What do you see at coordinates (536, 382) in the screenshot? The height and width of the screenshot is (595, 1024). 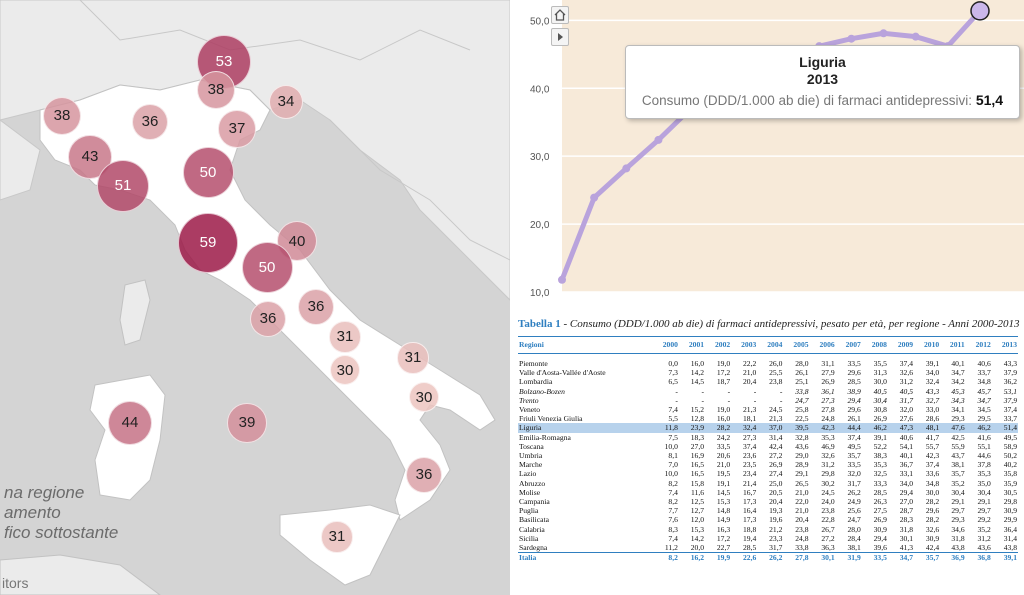 I see `table-region-cell: Lombardia` at bounding box center [536, 382].